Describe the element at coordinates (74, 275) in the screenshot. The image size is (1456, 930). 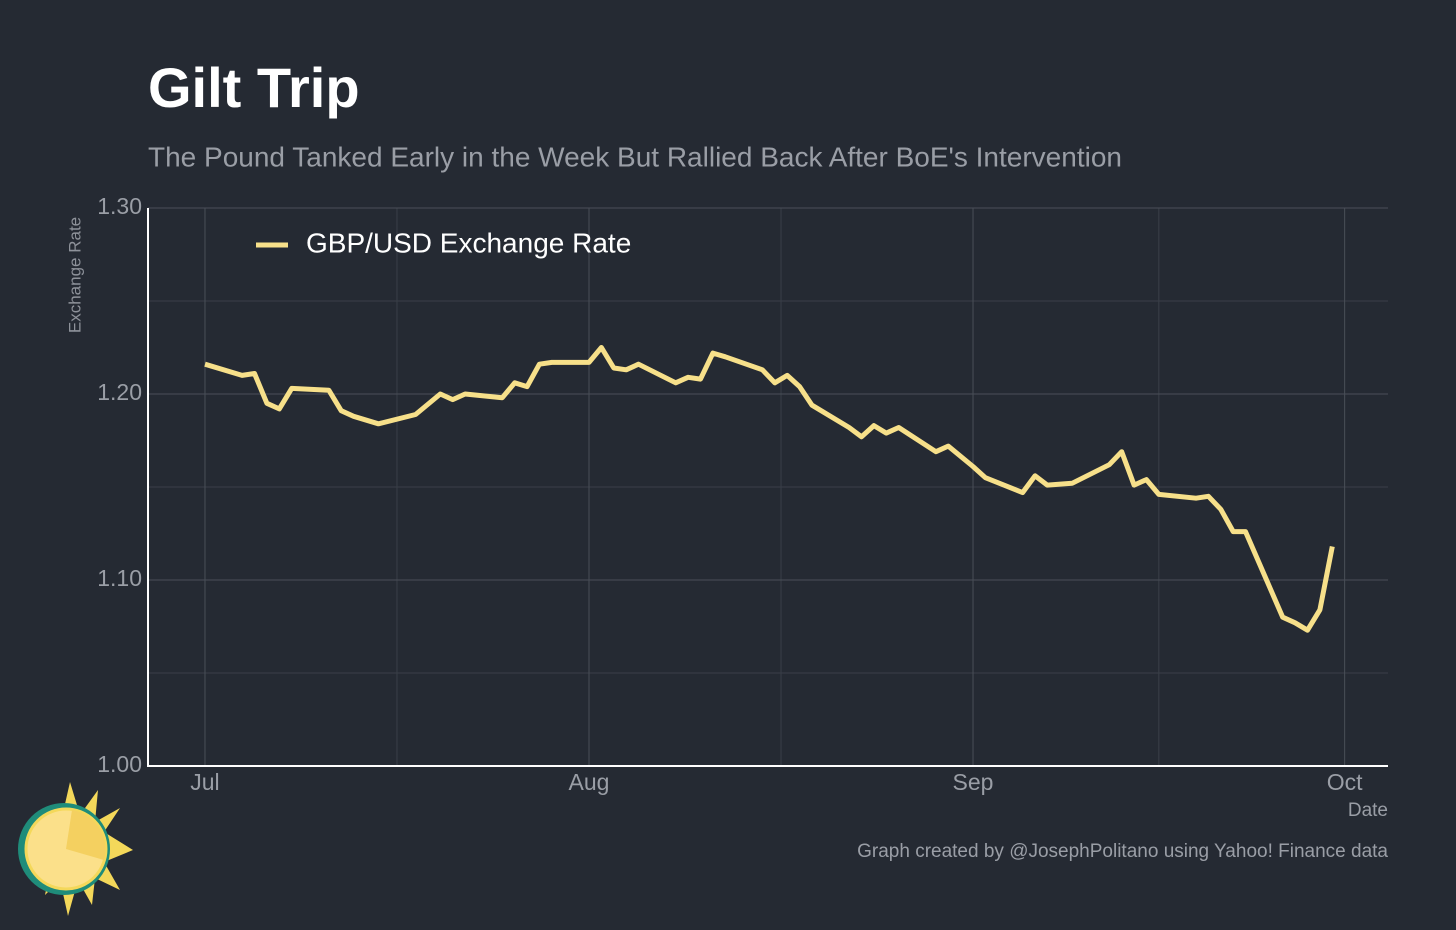
I see `y-axis-label: Exchange Rate` at that location.